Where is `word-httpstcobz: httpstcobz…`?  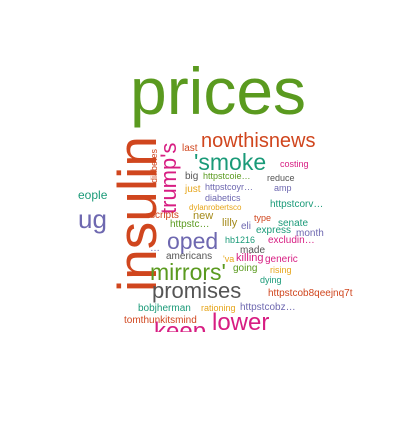
word-httpstcobz: httpstcobz… is located at coordinates (268, 307).